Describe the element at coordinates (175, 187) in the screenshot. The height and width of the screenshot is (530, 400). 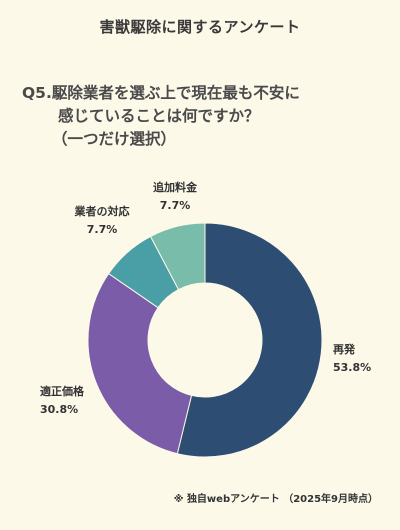
I see `slice-label: 追加料金` at that location.